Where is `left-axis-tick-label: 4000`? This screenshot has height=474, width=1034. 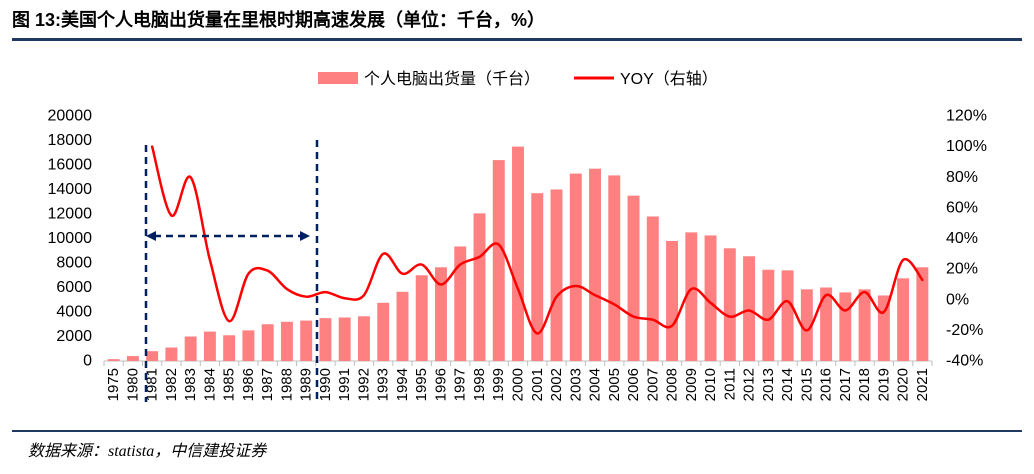 left-axis-tick-label: 4000 is located at coordinates (74, 312).